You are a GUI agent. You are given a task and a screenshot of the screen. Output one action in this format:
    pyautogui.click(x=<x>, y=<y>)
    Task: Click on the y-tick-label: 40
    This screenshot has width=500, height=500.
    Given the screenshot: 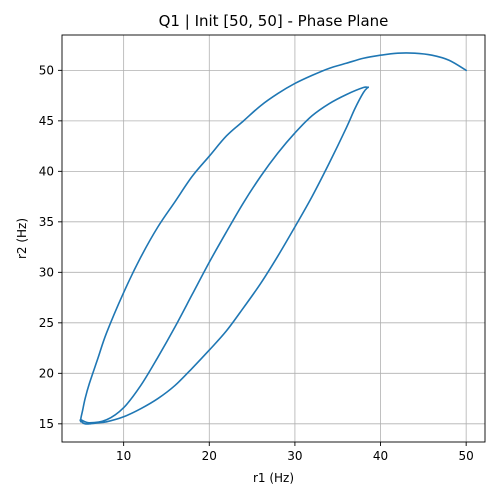 What is the action you would take?
    pyautogui.click(x=46, y=171)
    